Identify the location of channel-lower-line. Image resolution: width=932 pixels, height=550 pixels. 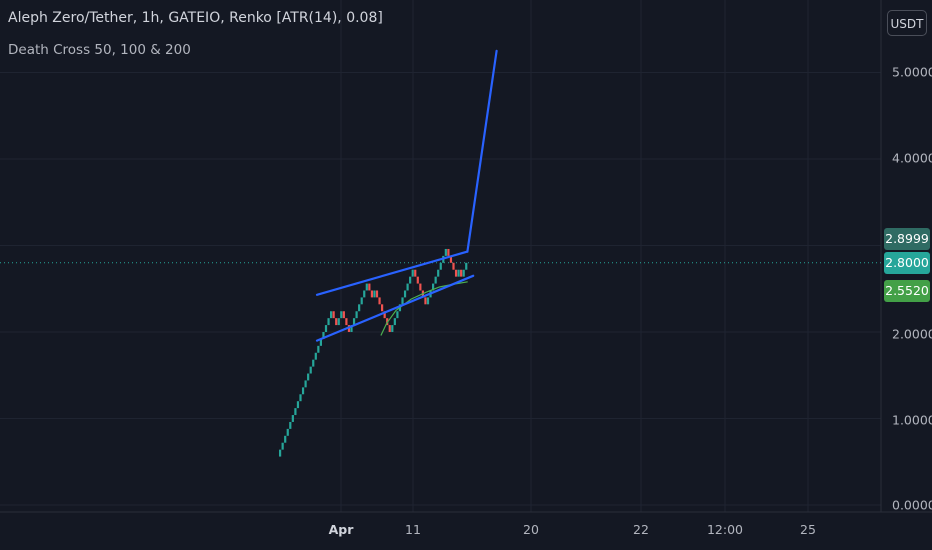
(395, 308).